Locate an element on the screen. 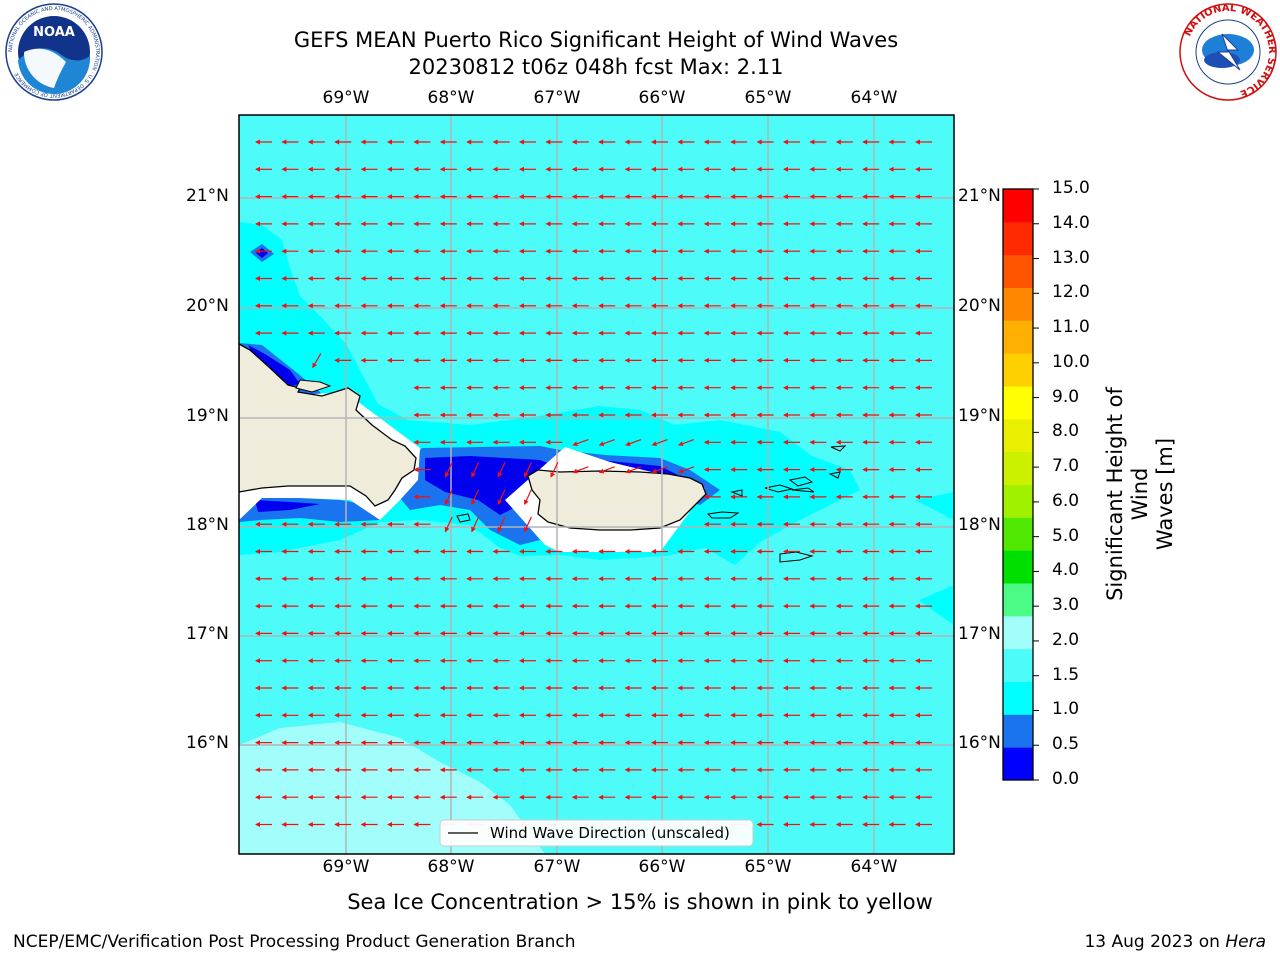 This screenshot has height=960, width=1280. vieques-island is located at coordinates (723, 515).